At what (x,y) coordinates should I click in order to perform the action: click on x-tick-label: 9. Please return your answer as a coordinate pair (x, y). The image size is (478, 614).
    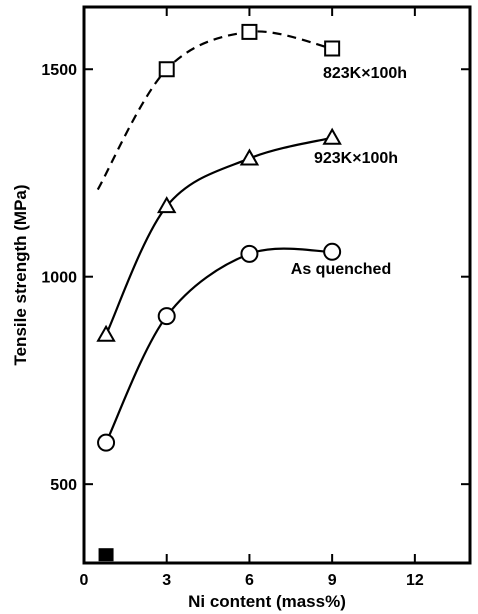
    Looking at the image, I should click on (332, 580).